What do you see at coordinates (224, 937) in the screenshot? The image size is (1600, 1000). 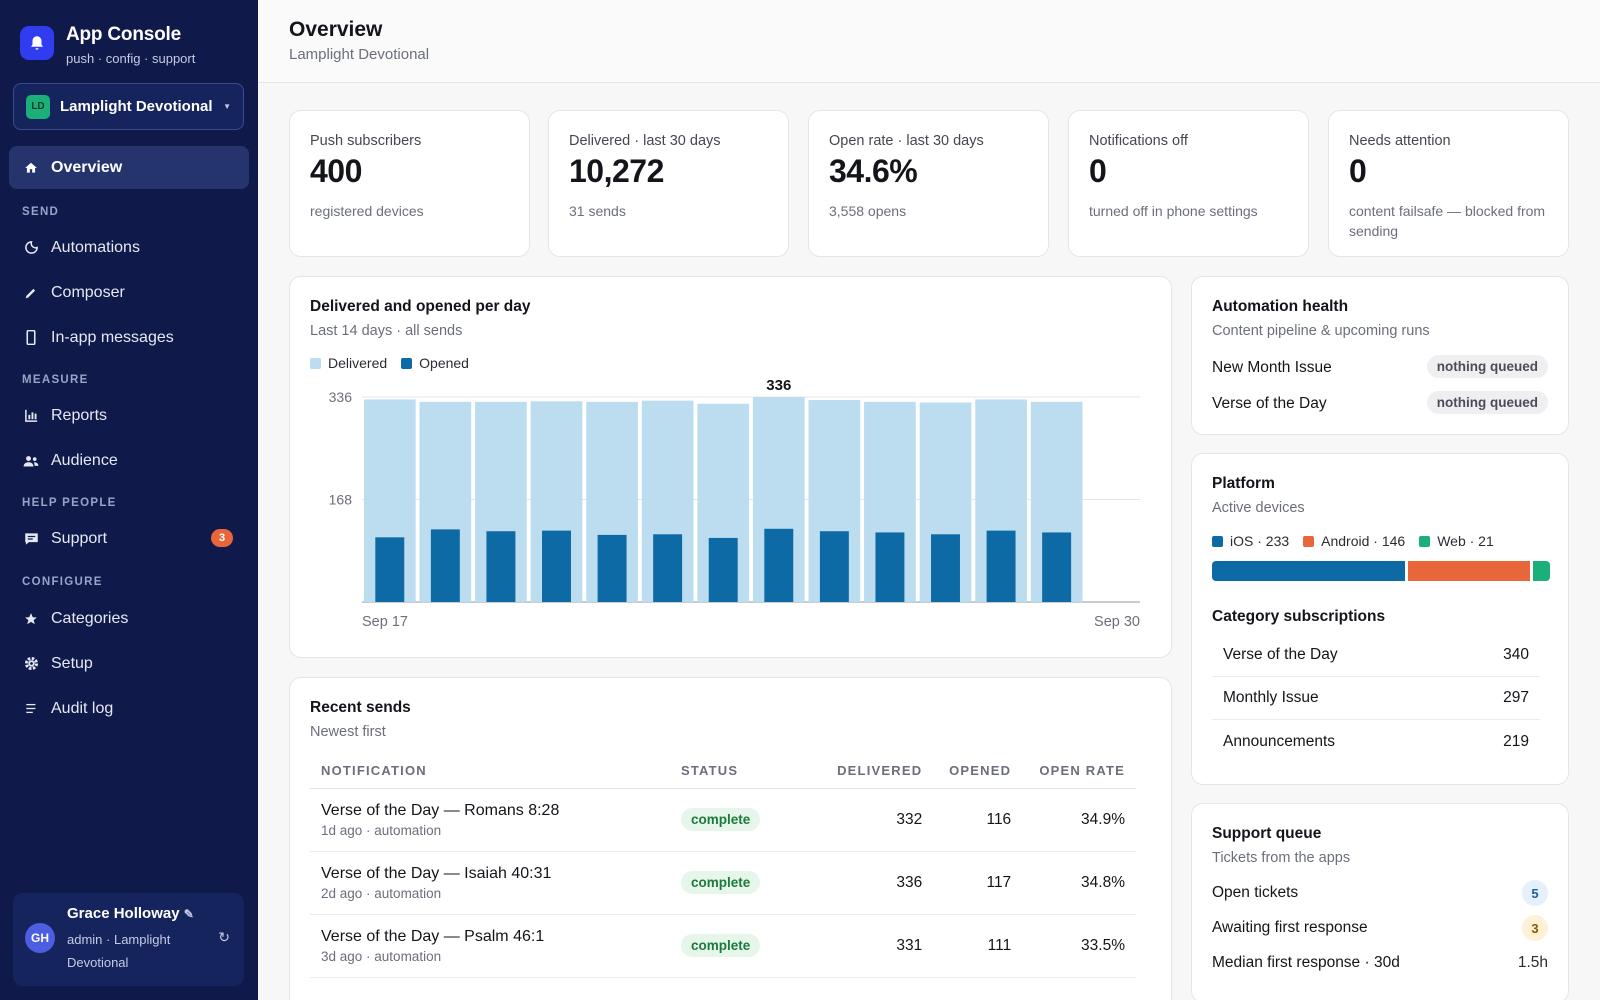 I see `switch-account-icon: ↻` at bounding box center [224, 937].